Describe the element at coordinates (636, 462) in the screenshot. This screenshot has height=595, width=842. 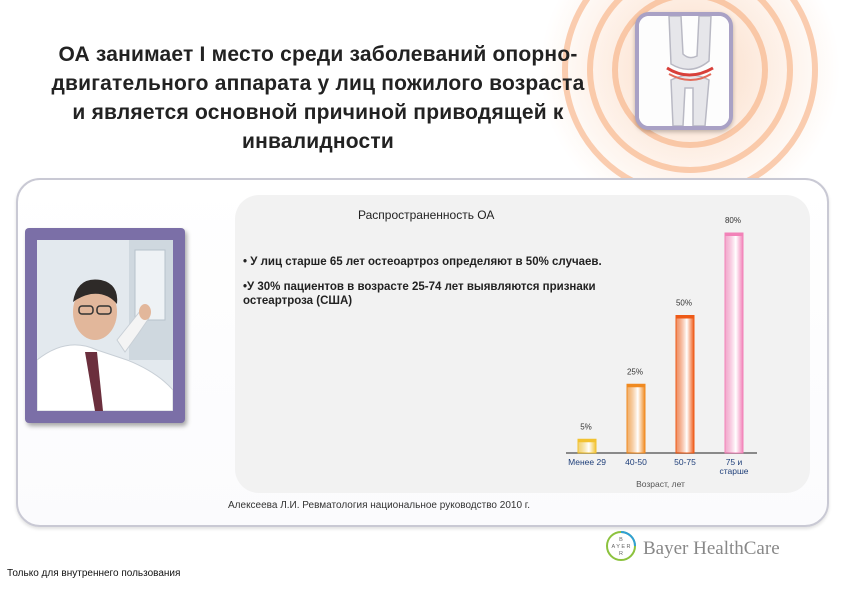
I see `category-label: 40-50` at that location.